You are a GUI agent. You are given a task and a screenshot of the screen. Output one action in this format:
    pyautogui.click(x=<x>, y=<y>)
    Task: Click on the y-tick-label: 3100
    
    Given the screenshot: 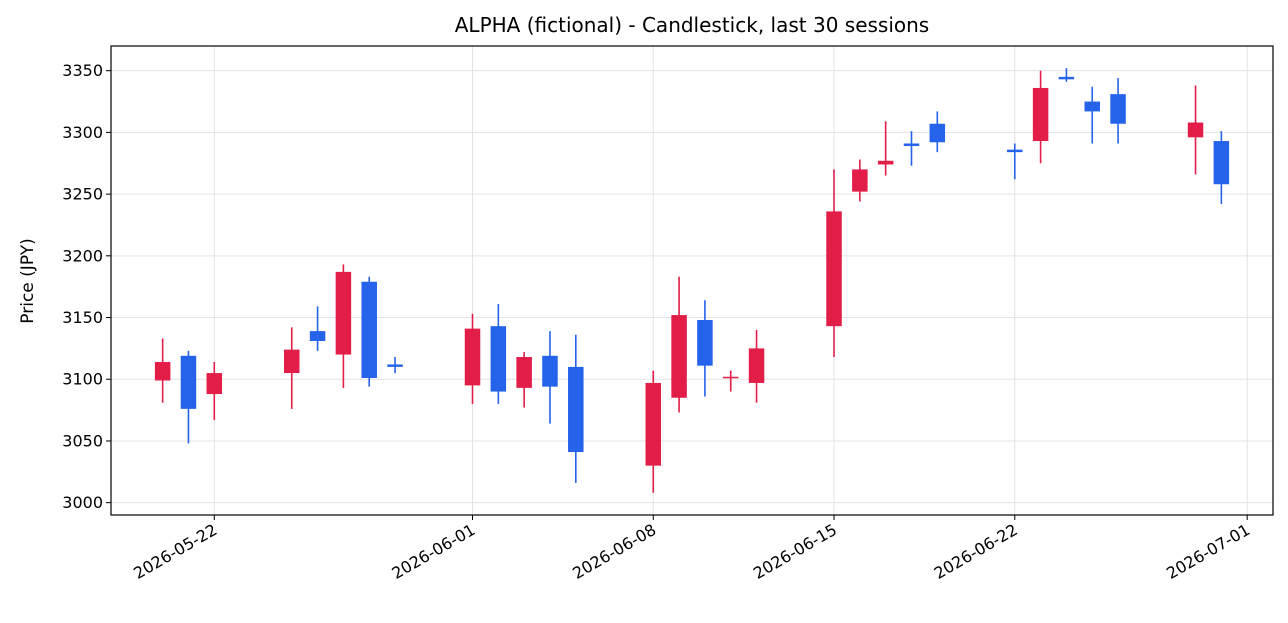 What is the action you would take?
    pyautogui.click(x=82, y=379)
    